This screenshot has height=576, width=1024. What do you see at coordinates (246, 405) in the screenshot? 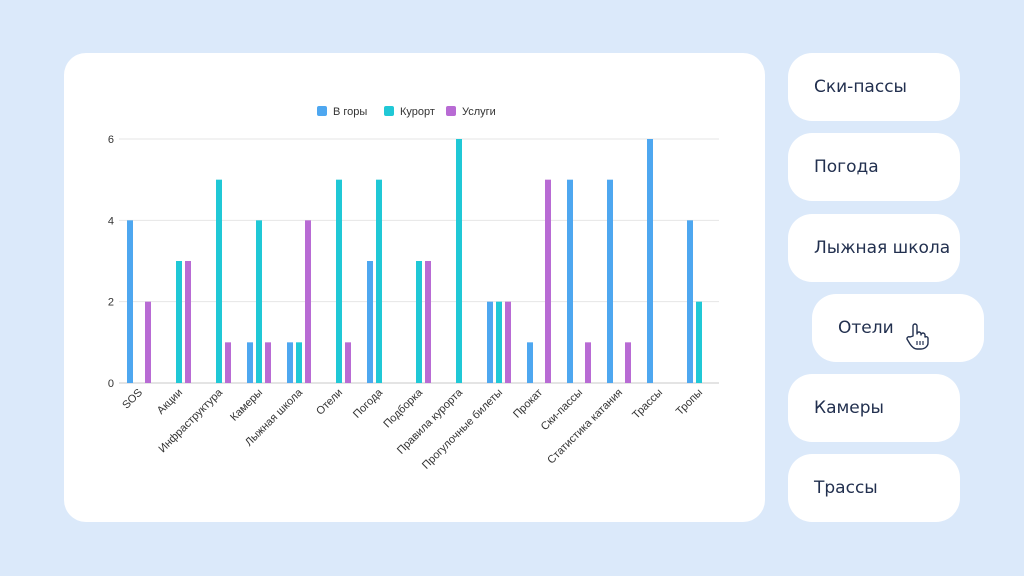
I see `x-tick-label: Камеры` at bounding box center [246, 405].